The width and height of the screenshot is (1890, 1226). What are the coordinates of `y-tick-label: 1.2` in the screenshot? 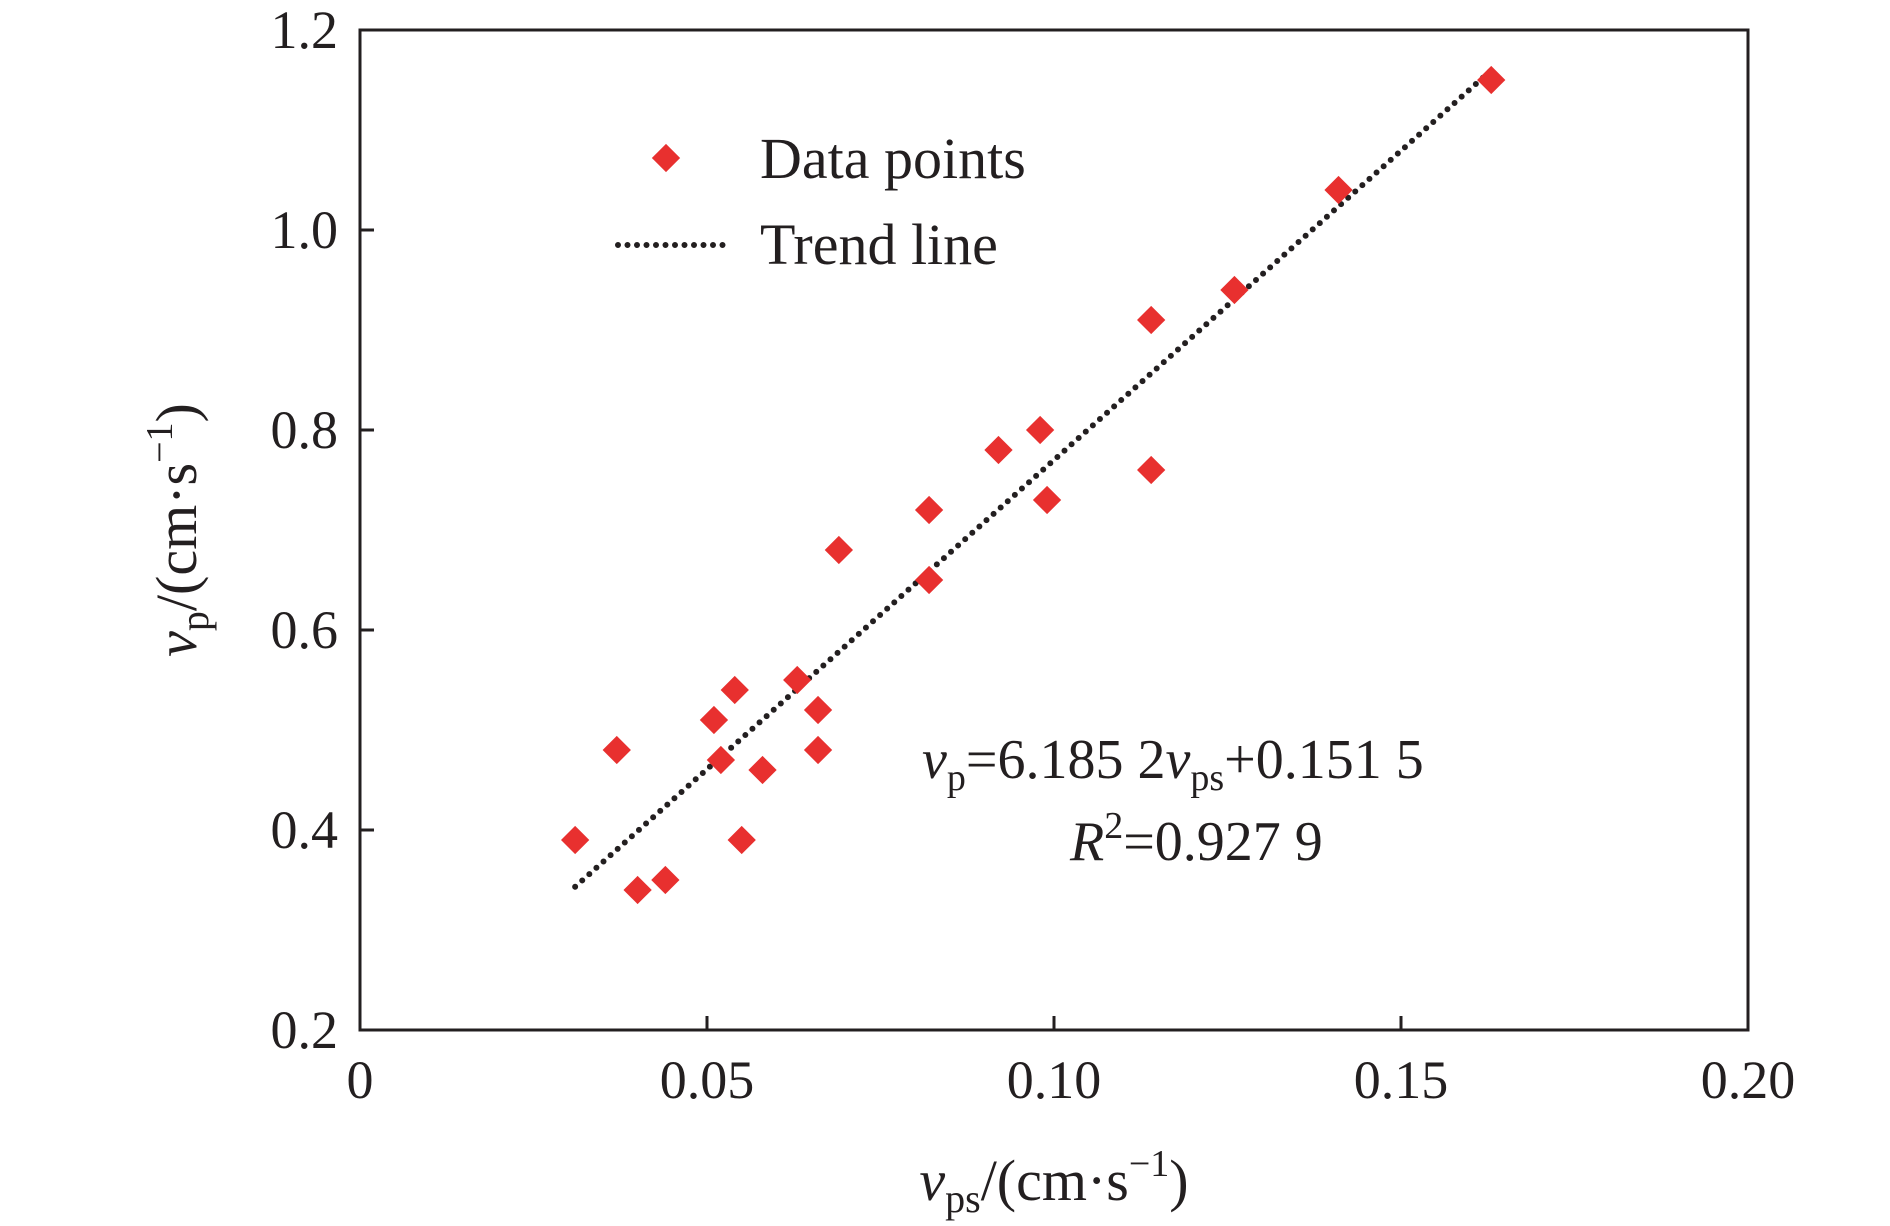 It's located at (305, 30).